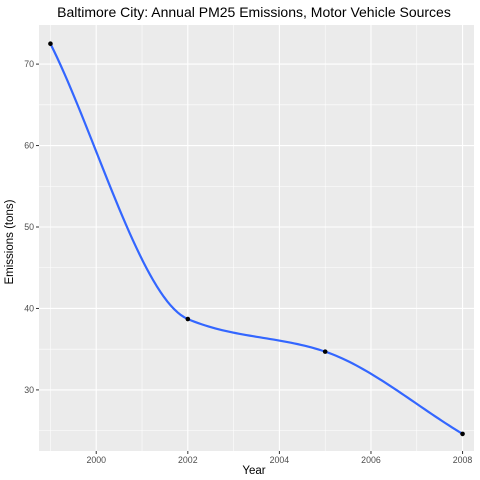 This screenshot has height=480, width=480. I want to click on x-axis: 2000 2002 2004 2006 2008, so click(279, 458).